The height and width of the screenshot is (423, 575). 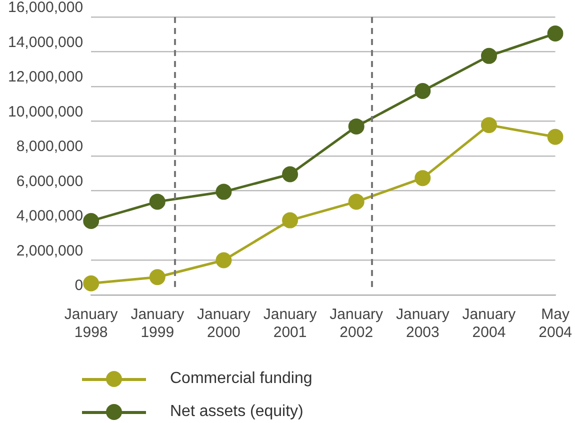 I want to click on y-tick-label: 8,000,000, so click(x=50, y=147).